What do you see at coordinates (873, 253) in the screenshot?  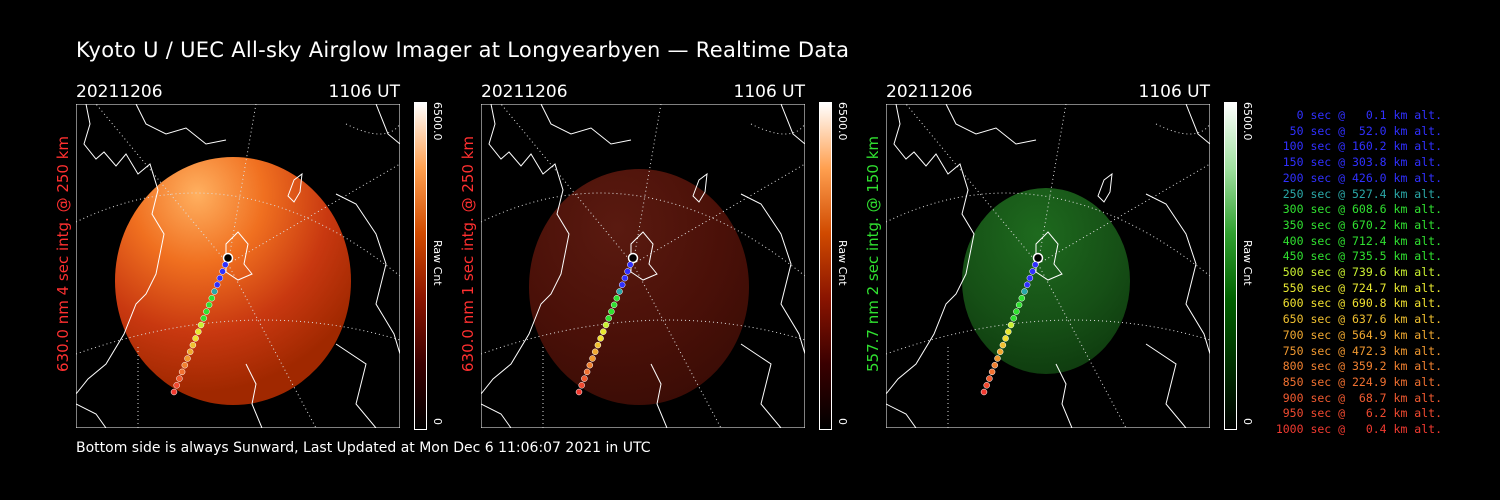 I see `panel-side-label: 557.7 nm 2 sec intg. @ 150 km` at bounding box center [873, 253].